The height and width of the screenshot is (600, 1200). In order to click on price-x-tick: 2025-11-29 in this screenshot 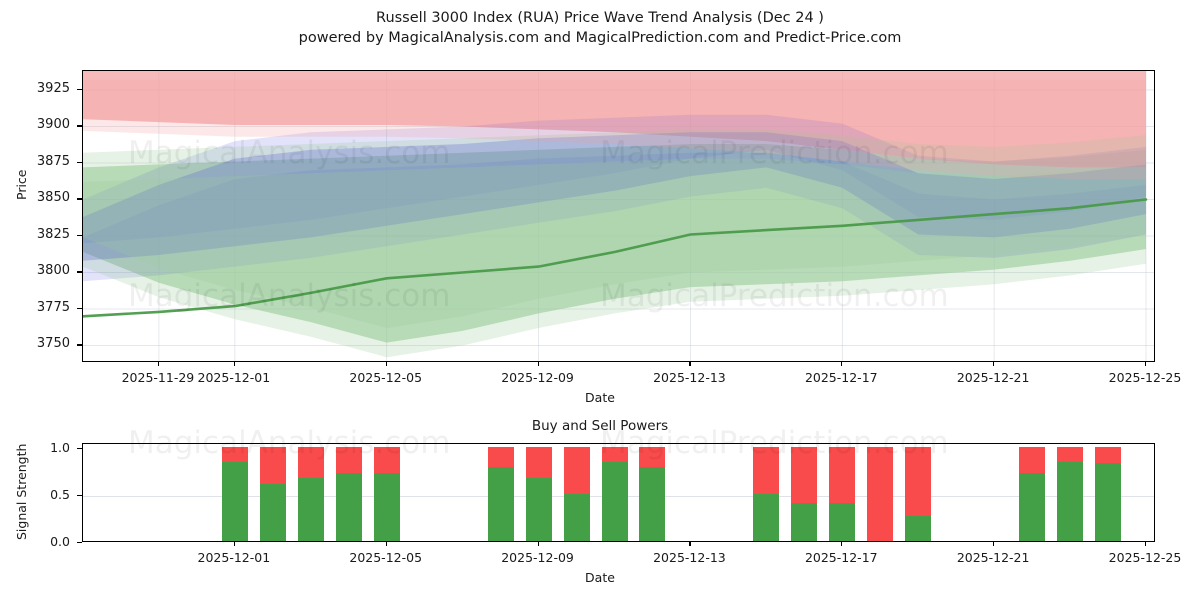, I will do `click(158, 377)`.